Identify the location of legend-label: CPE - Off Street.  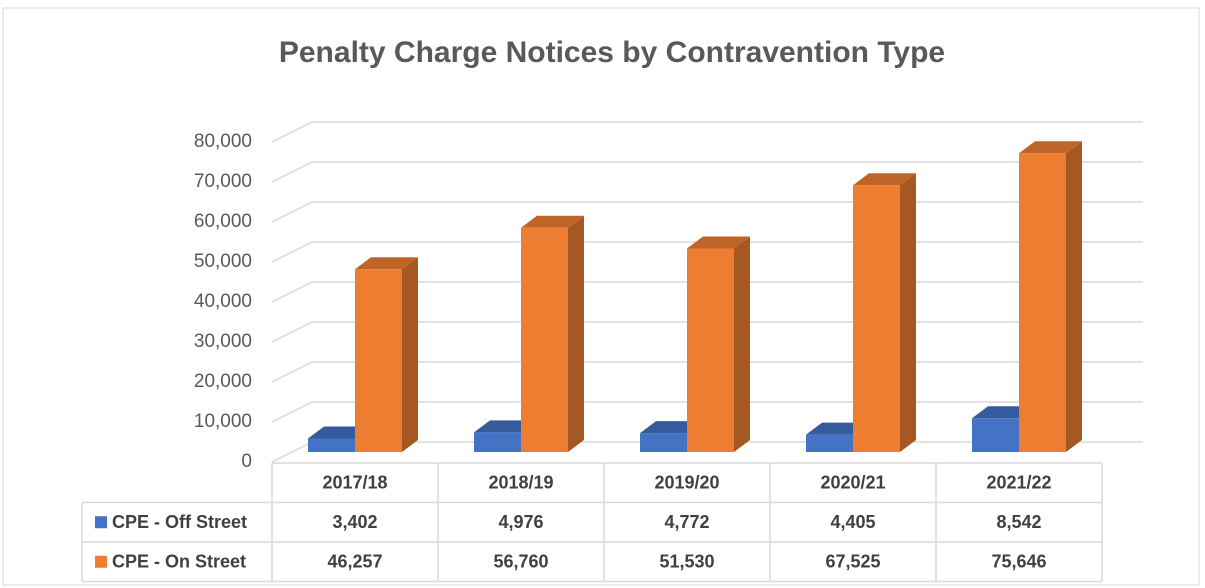
(179, 522).